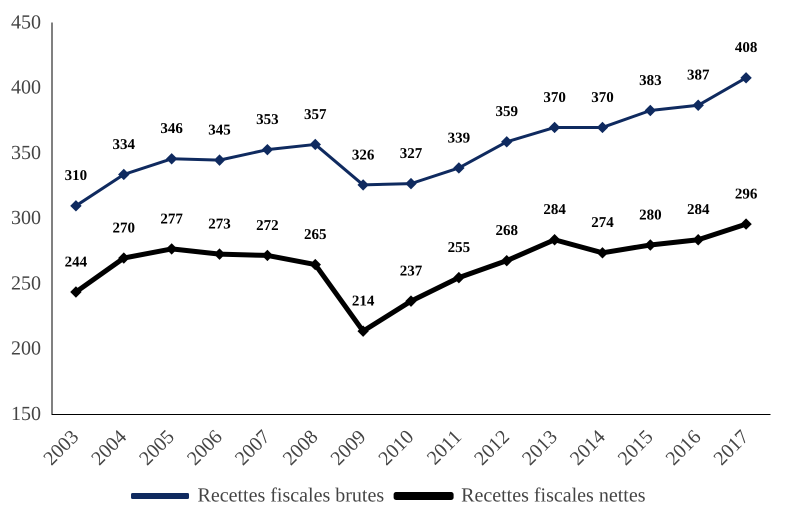 The width and height of the screenshot is (792, 524). I want to click on y-tick-label: 300, so click(26, 218).